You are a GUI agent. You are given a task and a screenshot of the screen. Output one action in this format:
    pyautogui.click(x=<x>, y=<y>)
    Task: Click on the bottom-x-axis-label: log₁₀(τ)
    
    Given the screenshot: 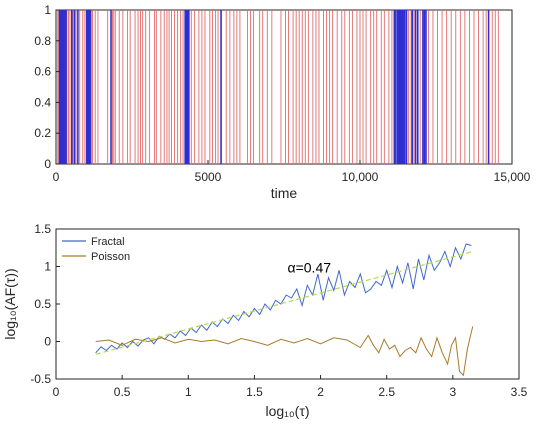 What is the action you would take?
    pyautogui.click(x=287, y=411)
    